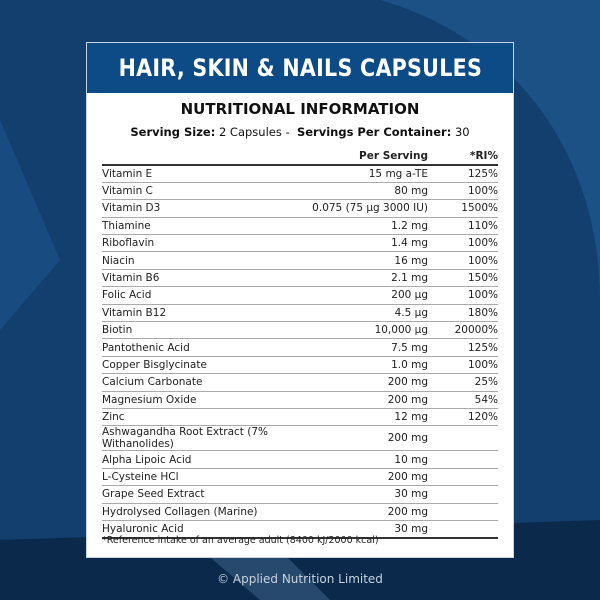  What do you see at coordinates (190, 260) in the screenshot?
I see `nutrient-name: Niacin` at bounding box center [190, 260].